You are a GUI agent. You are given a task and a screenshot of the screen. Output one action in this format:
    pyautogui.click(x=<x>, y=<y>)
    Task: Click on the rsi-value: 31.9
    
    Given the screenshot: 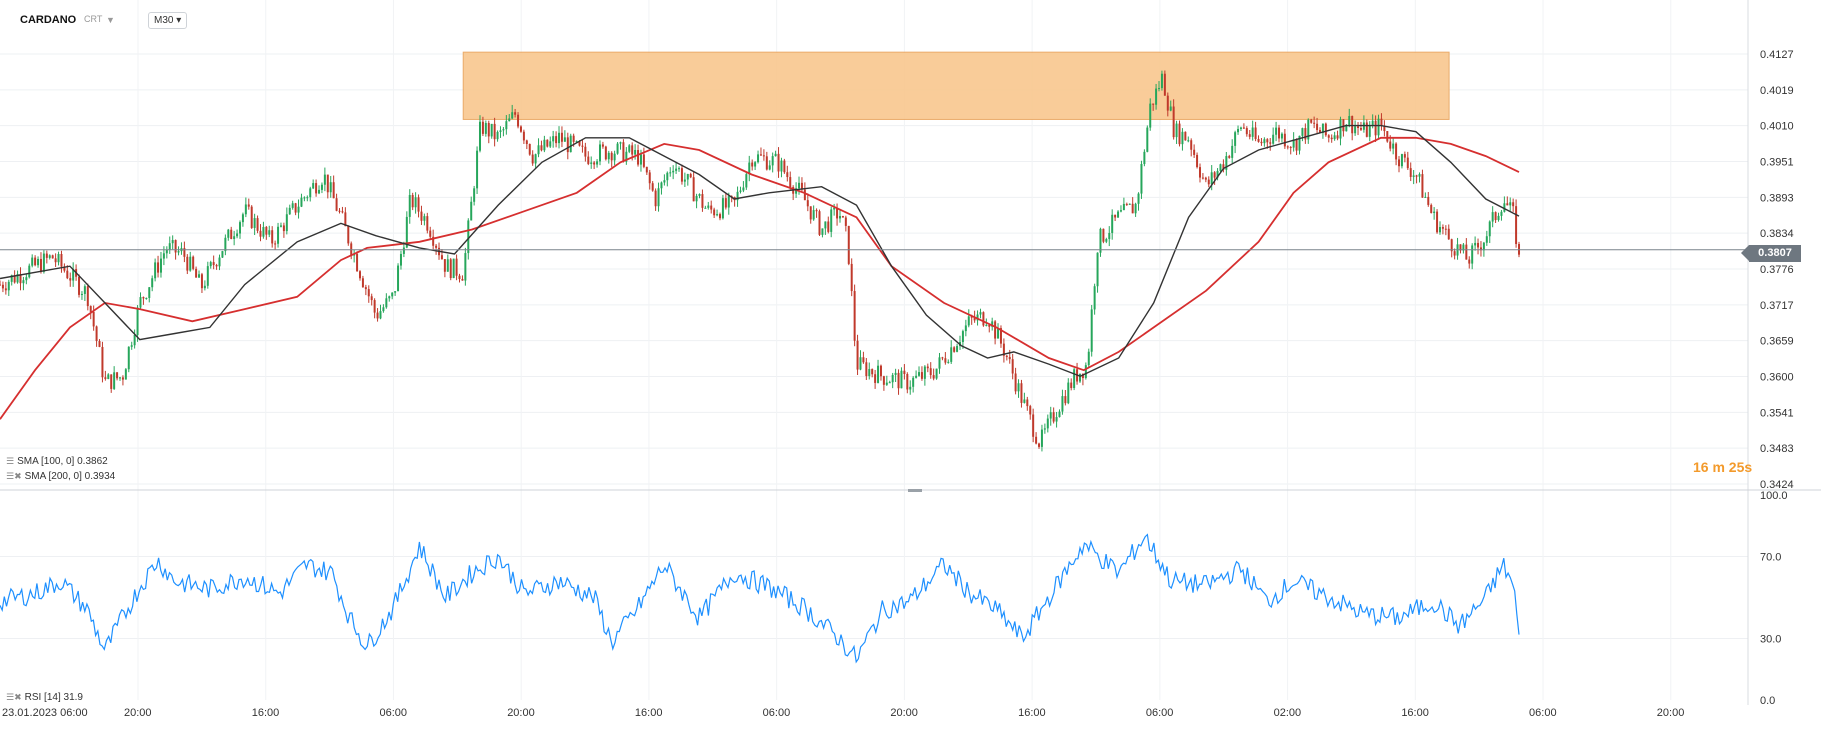 What is the action you would take?
    pyautogui.click(x=73, y=697)
    